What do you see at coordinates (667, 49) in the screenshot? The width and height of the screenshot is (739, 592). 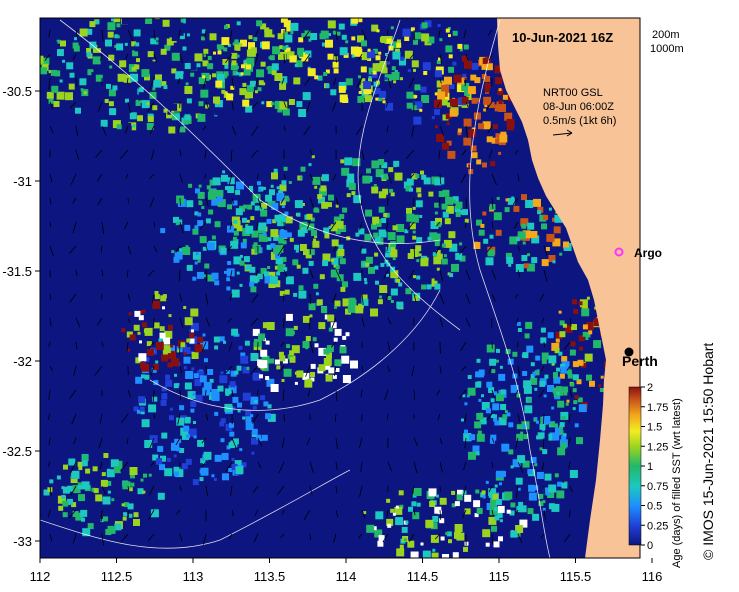 I see `depth-legend-1000: 1000m` at bounding box center [667, 49].